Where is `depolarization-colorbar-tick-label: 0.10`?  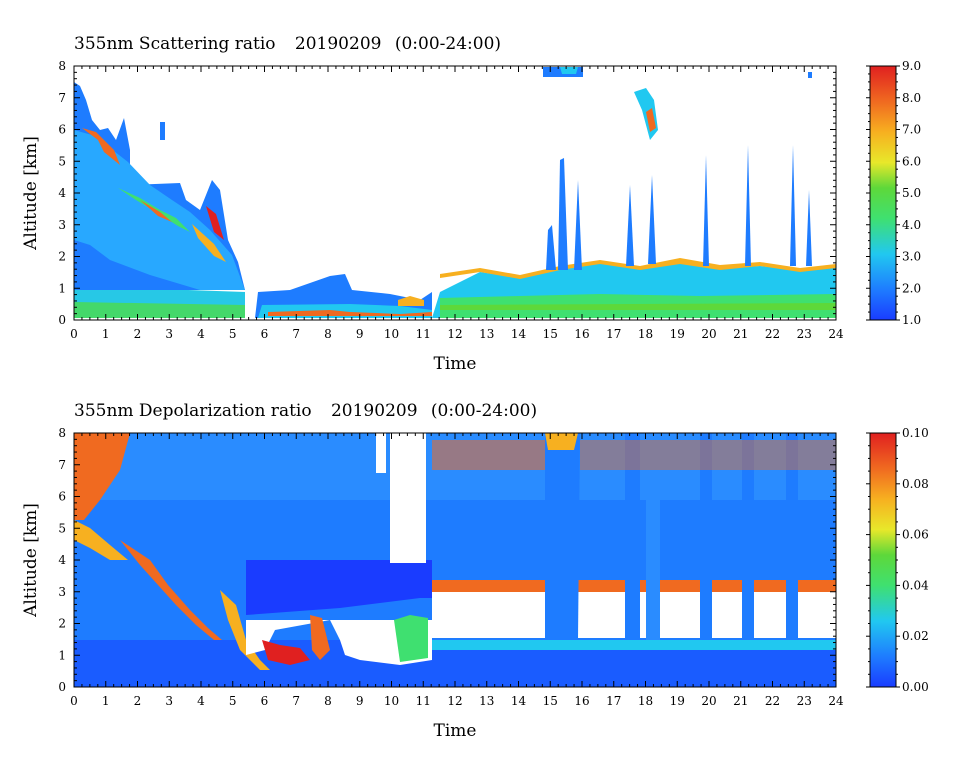 depolarization-colorbar-tick-label: 0.10 is located at coordinates (915, 433).